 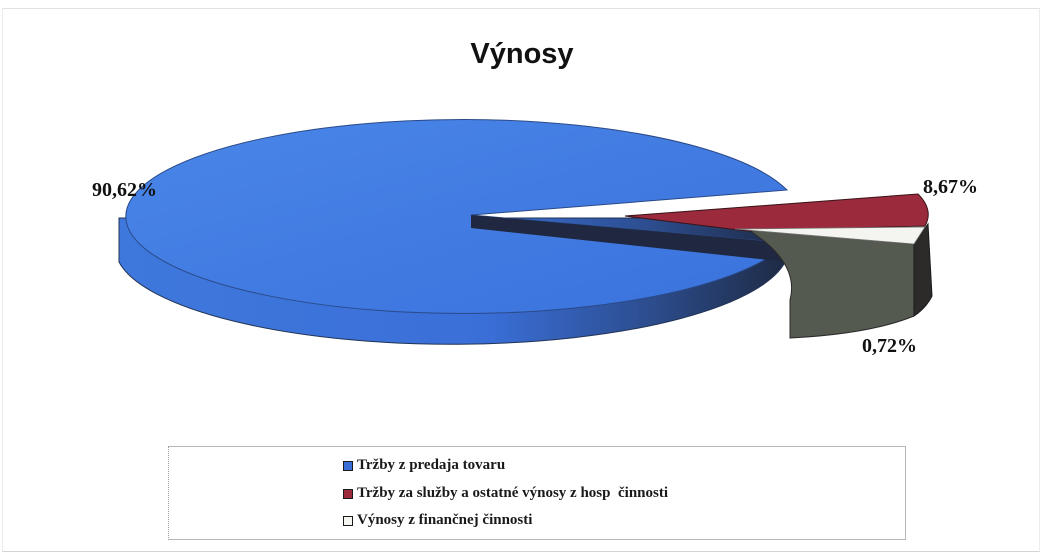 What do you see at coordinates (431, 465) in the screenshot?
I see `legend-label: Tržby z predaja tovaru` at bounding box center [431, 465].